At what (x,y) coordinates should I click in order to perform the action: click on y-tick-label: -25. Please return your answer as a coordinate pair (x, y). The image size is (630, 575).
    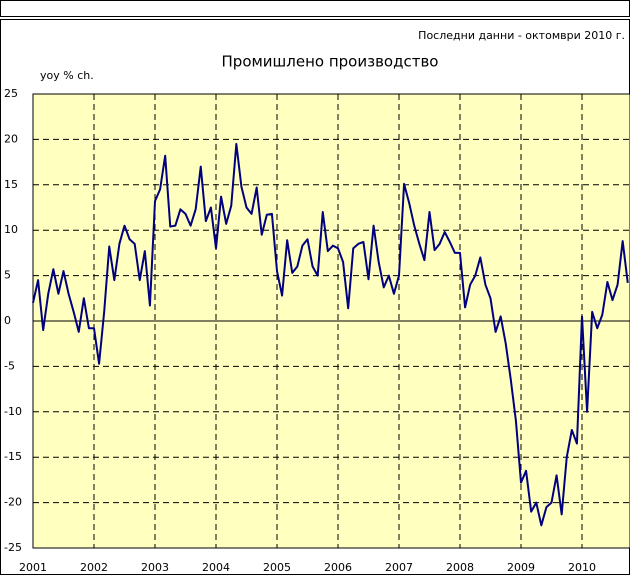
    Looking at the image, I should click on (13, 547).